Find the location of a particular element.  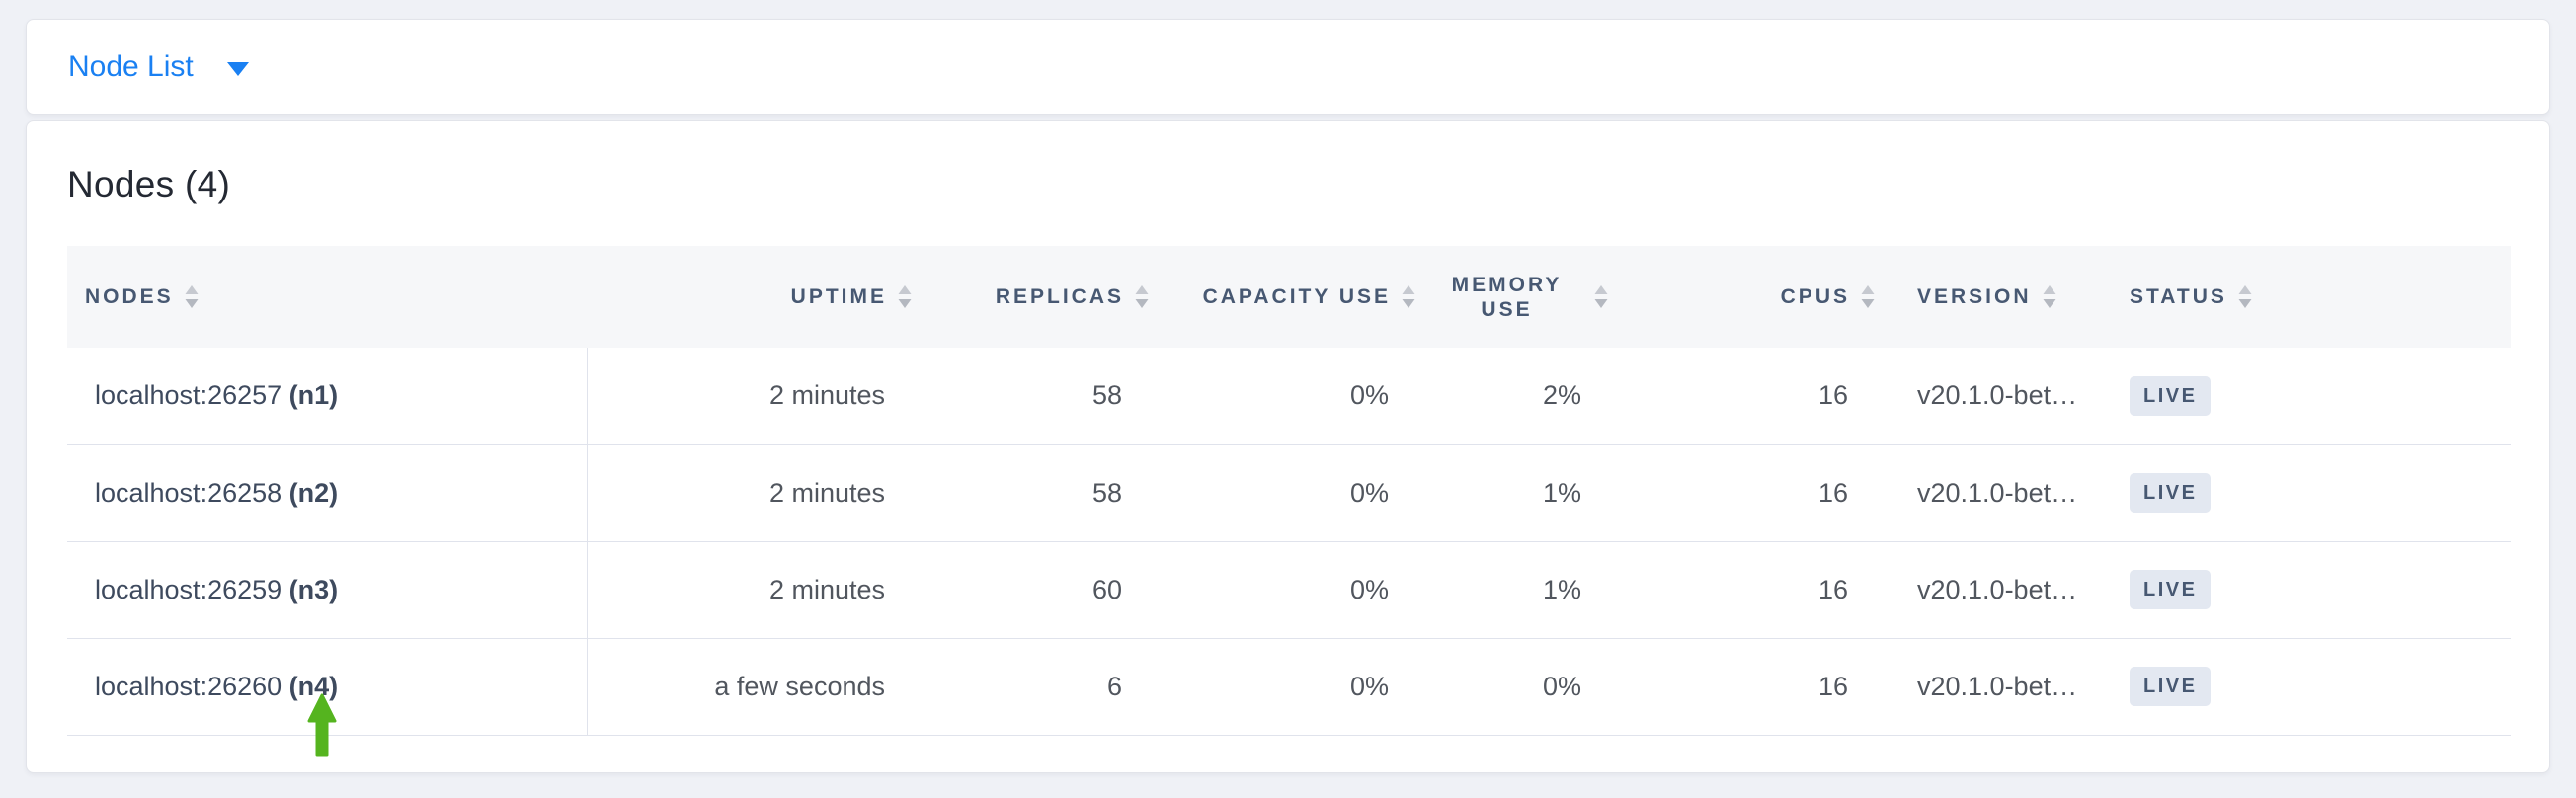

table-header: NODES UPTIME REPLICAS CAPACITY USE is located at coordinates (1289, 297).